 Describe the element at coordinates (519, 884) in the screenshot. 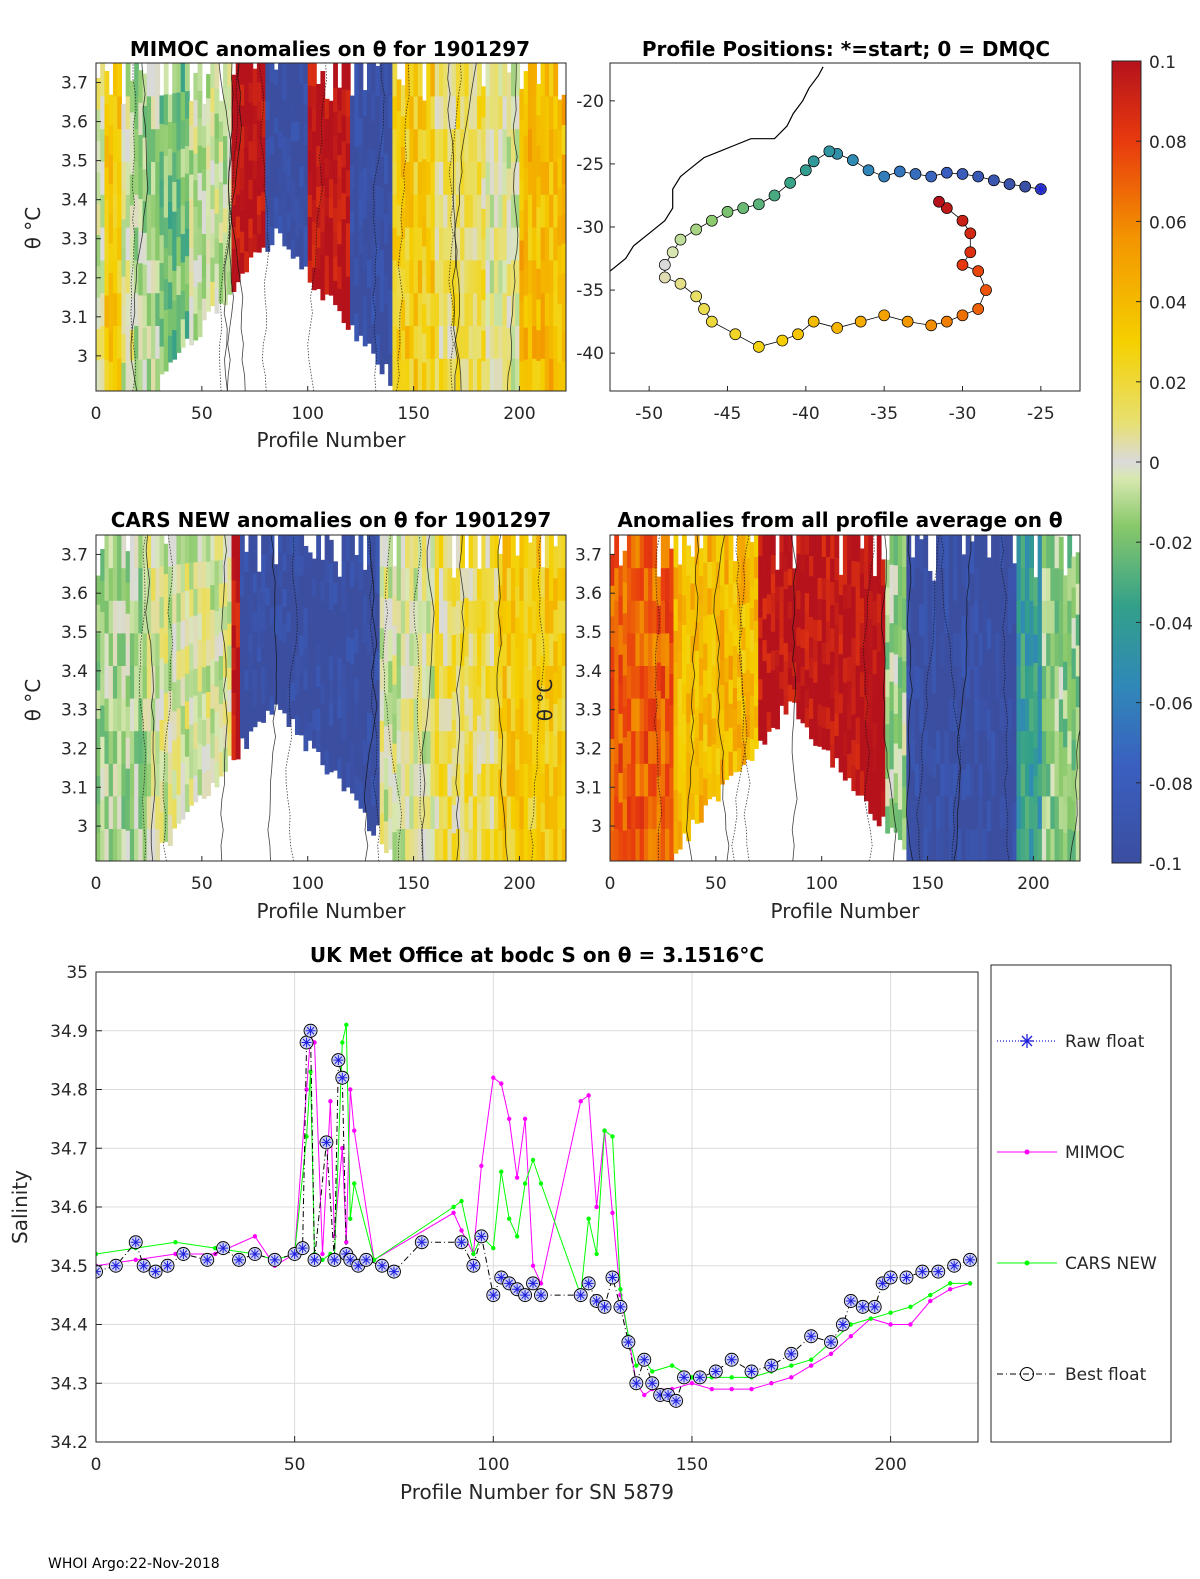

I see `x-tick-label: 200` at that location.